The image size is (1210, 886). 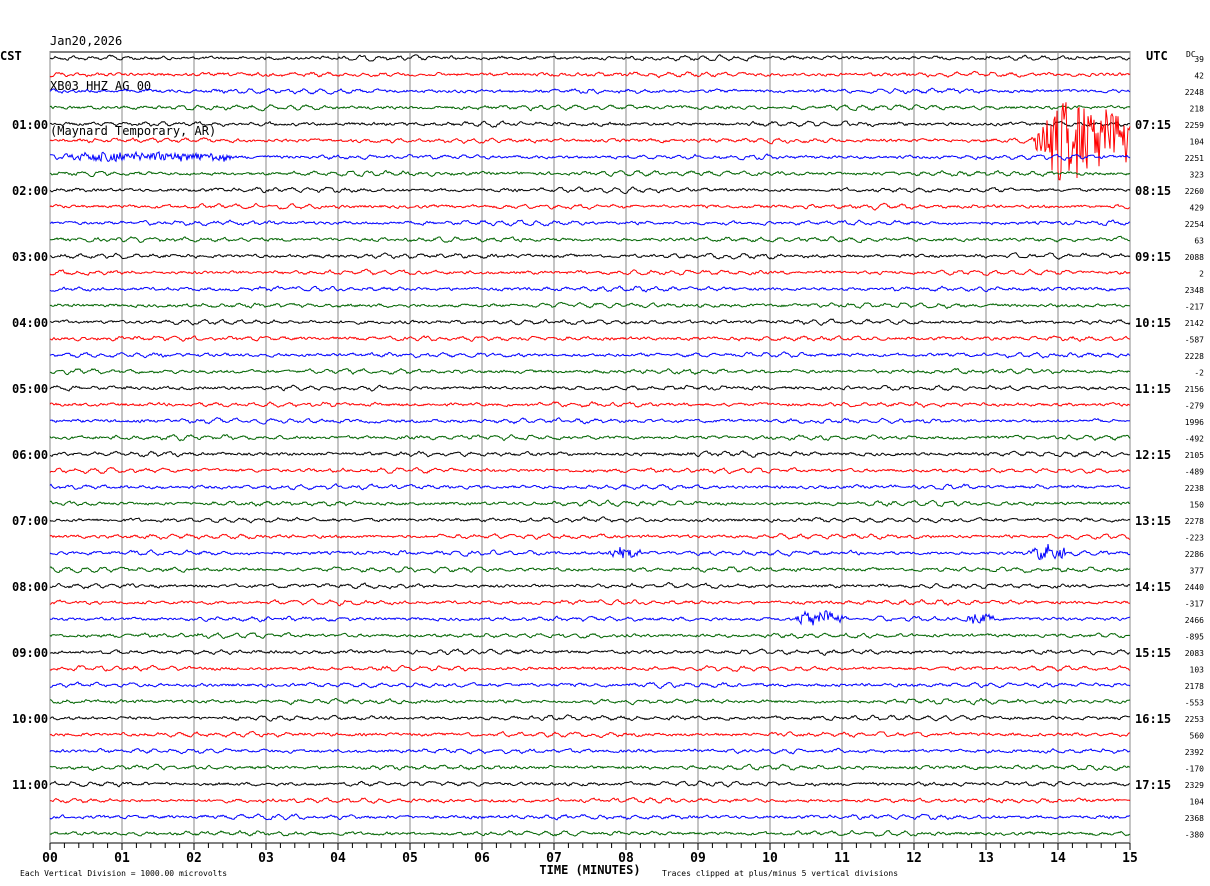 What do you see at coordinates (1194, 257) in the screenshot?
I see `dc-offset-label: 2088` at bounding box center [1194, 257].